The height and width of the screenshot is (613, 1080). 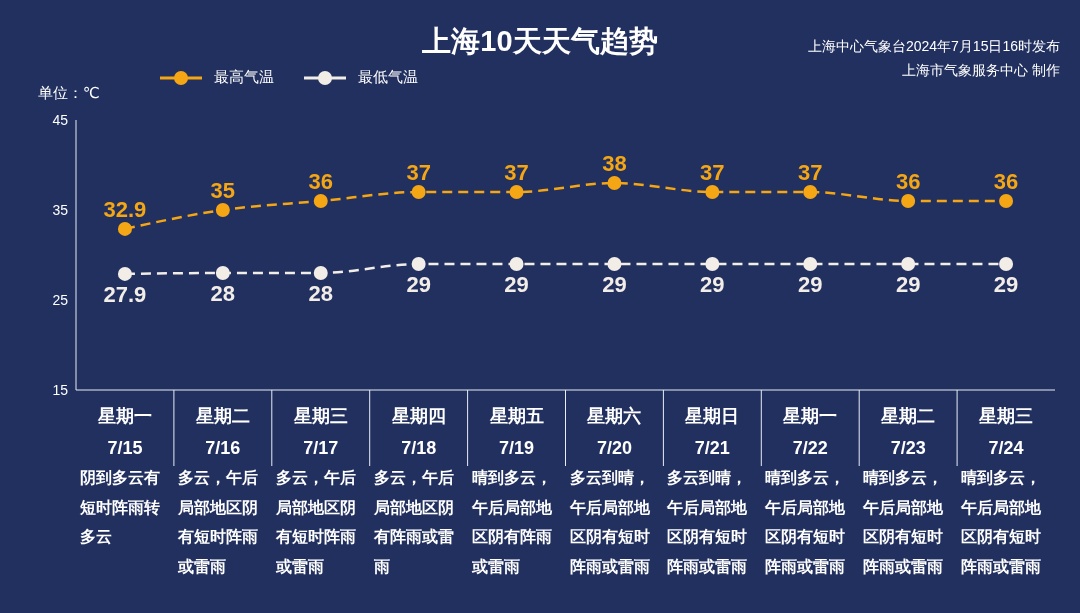 What do you see at coordinates (908, 432) in the screenshot?
I see `x-tick-label: 星期二 7/23` at bounding box center [908, 432].